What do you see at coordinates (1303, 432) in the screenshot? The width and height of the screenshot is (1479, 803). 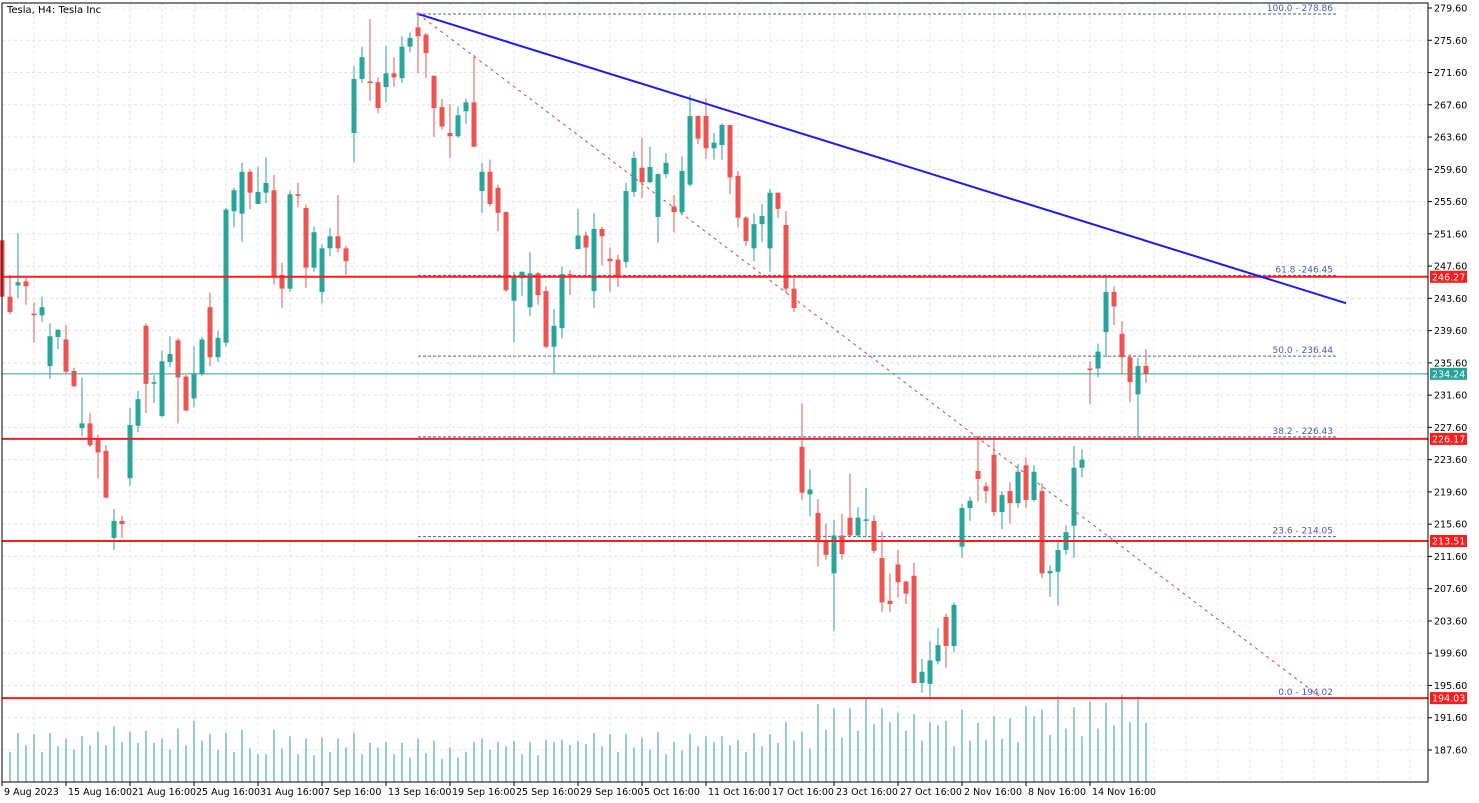 I see `fibonacci-level-label: 38.2 - 226.43` at bounding box center [1303, 432].